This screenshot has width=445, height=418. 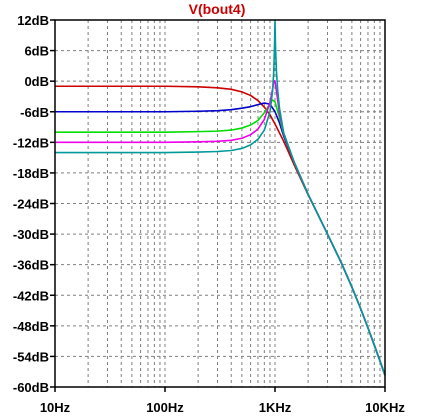 What do you see at coordinates (31, 356) in the screenshot?
I see `y-tick-label: -54dB` at bounding box center [31, 356].